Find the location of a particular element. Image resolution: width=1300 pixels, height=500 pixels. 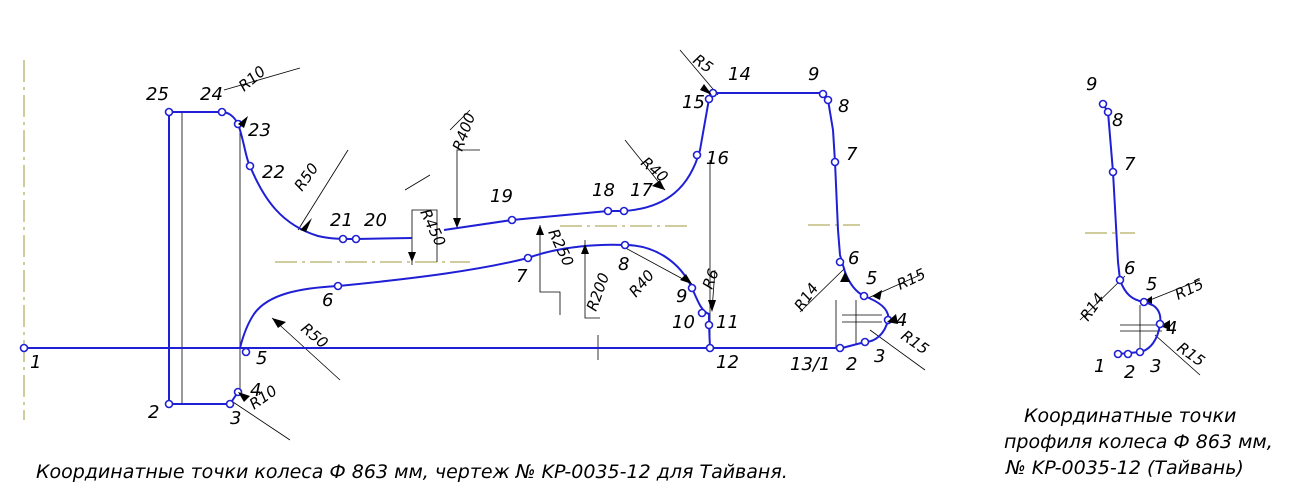

side-profile-labels: 9 8 7 6 5 4 3 2 1 R14 R15 R15 is located at coordinates (1143, 228).